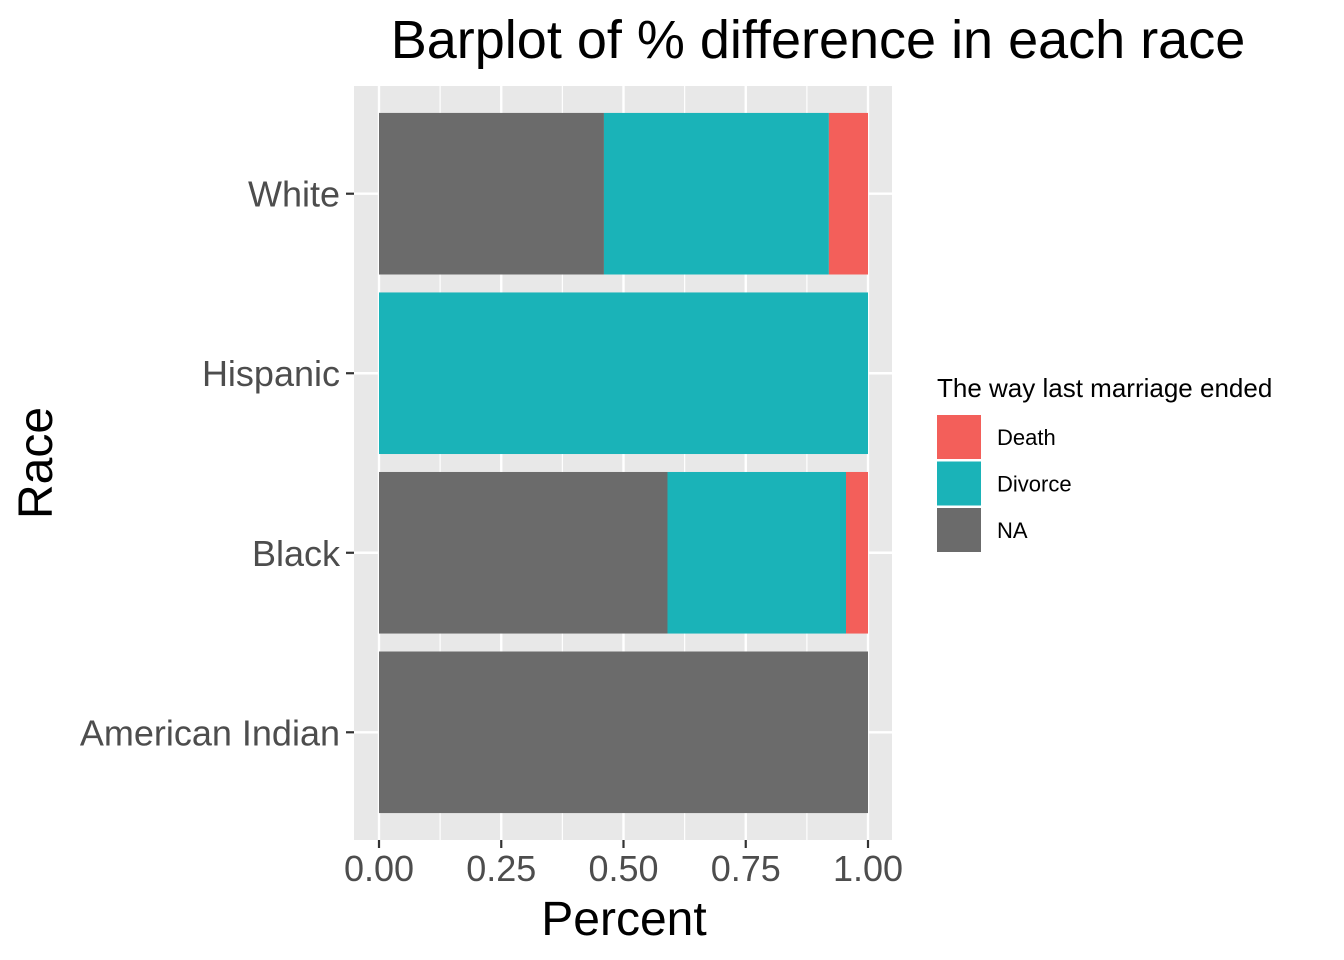 The width and height of the screenshot is (1344, 960). Describe the element at coordinates (1034, 484) in the screenshot. I see `legend-label-divorce: Divorce` at that location.